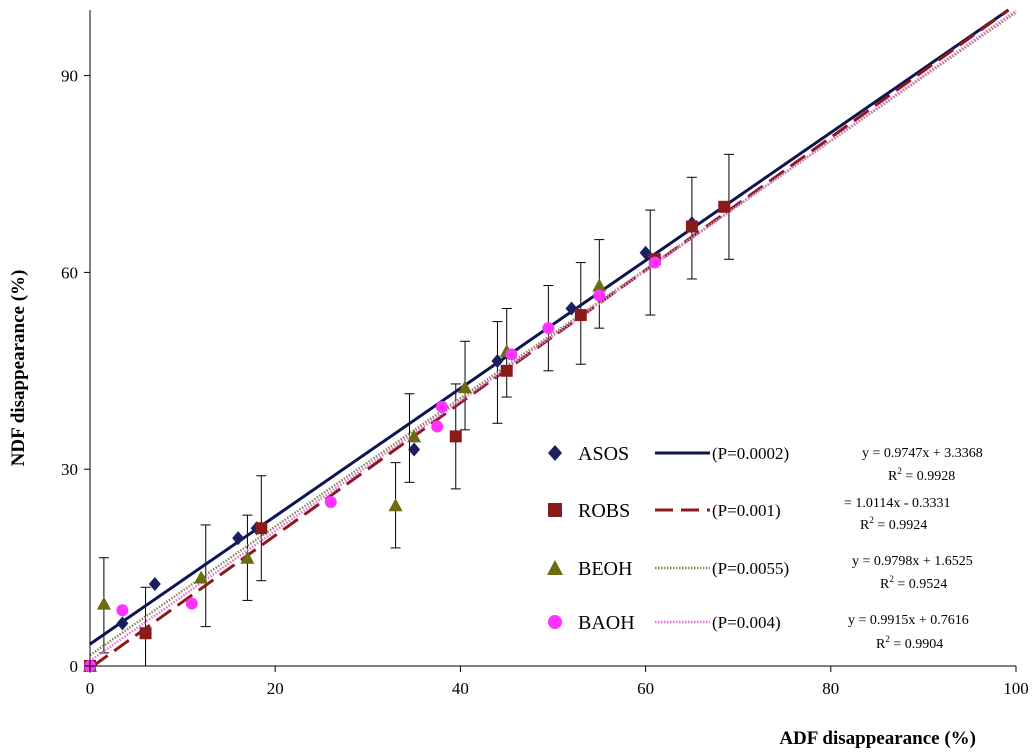 This screenshot has width=1034, height=754. Describe the element at coordinates (750, 453) in the screenshot. I see `legend-p-value-asos: (P=0.0002)` at that location.